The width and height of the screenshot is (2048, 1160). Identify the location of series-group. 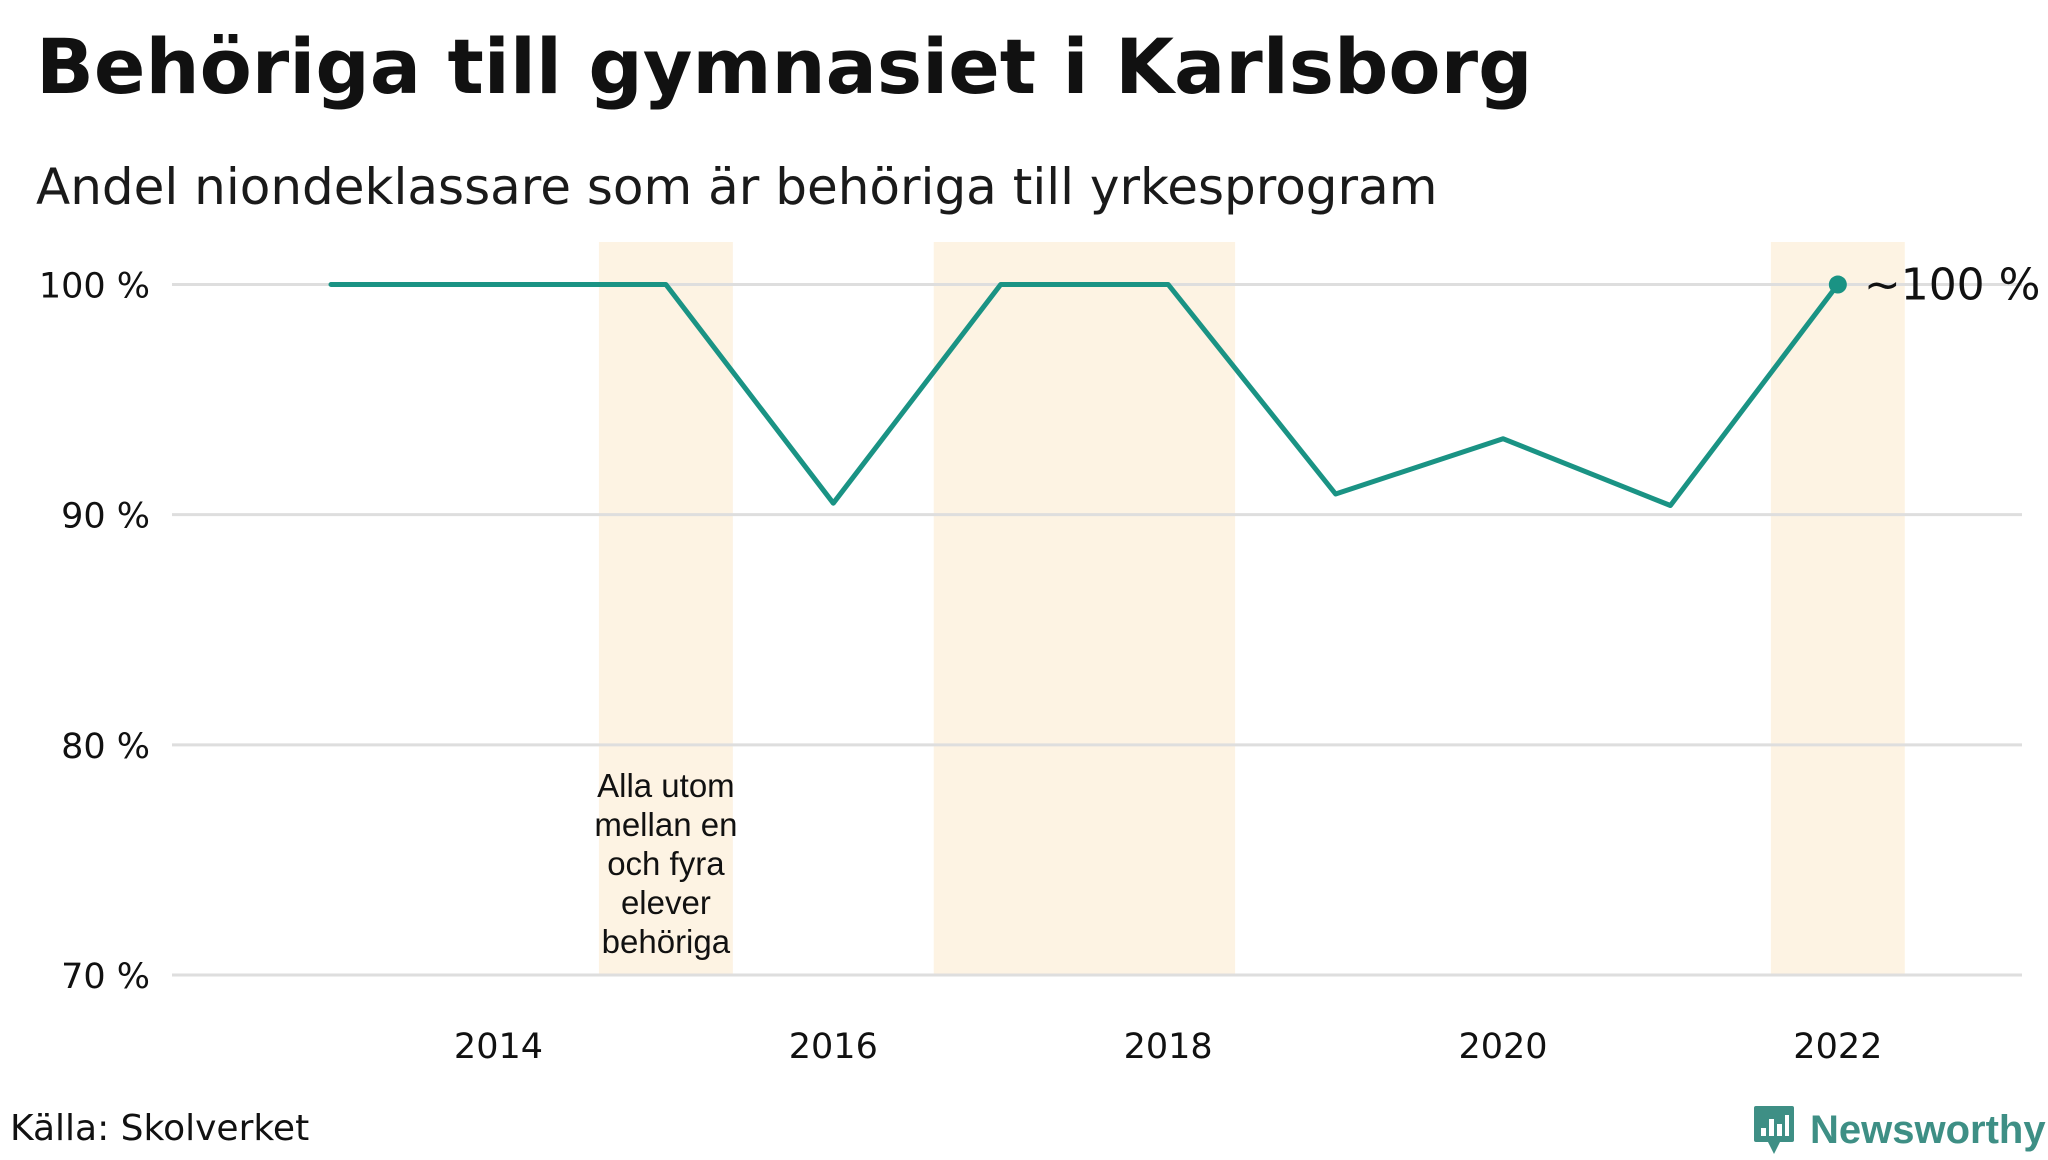
(1084, 395).